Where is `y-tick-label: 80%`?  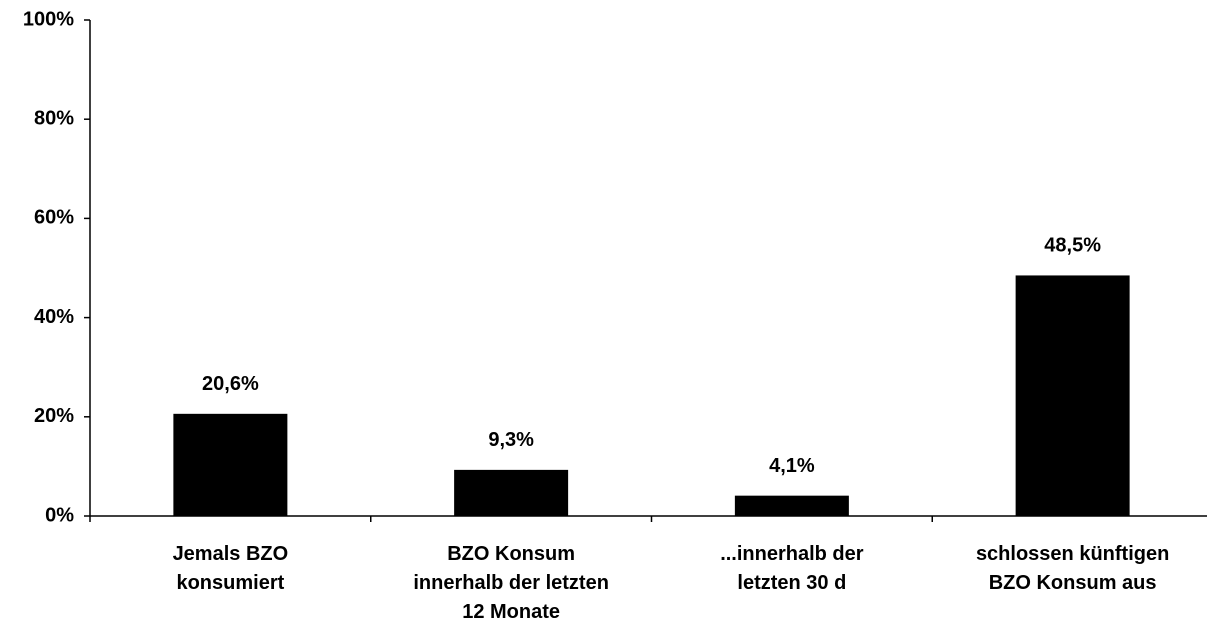 y-tick-label: 80% is located at coordinates (54, 118).